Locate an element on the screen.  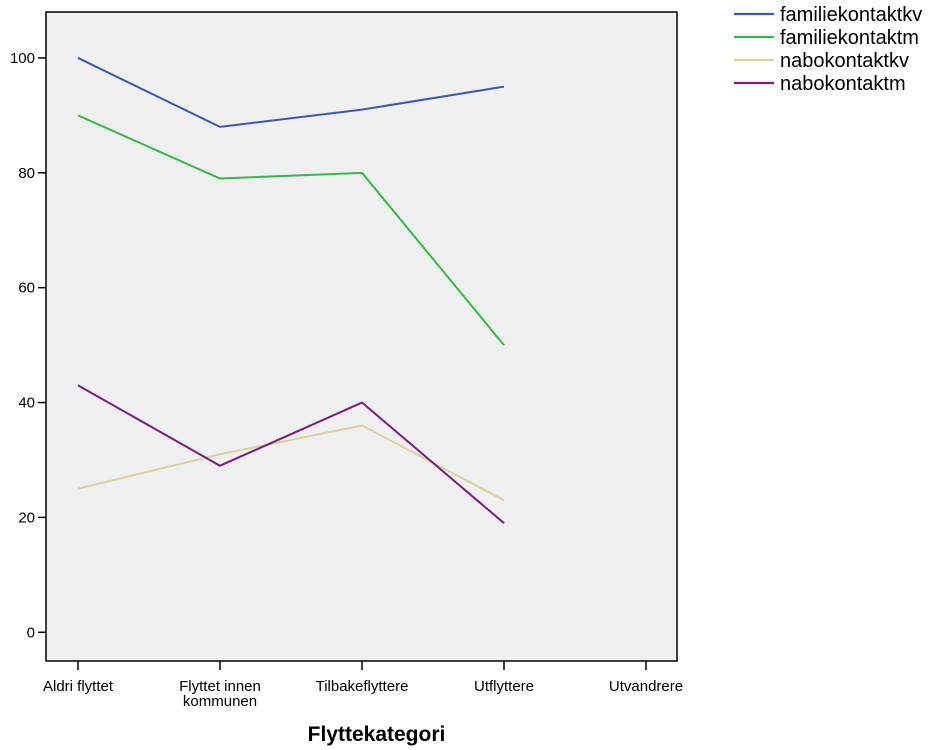
x-tick-label: Flyttet innen kommunen is located at coordinates (220, 694).